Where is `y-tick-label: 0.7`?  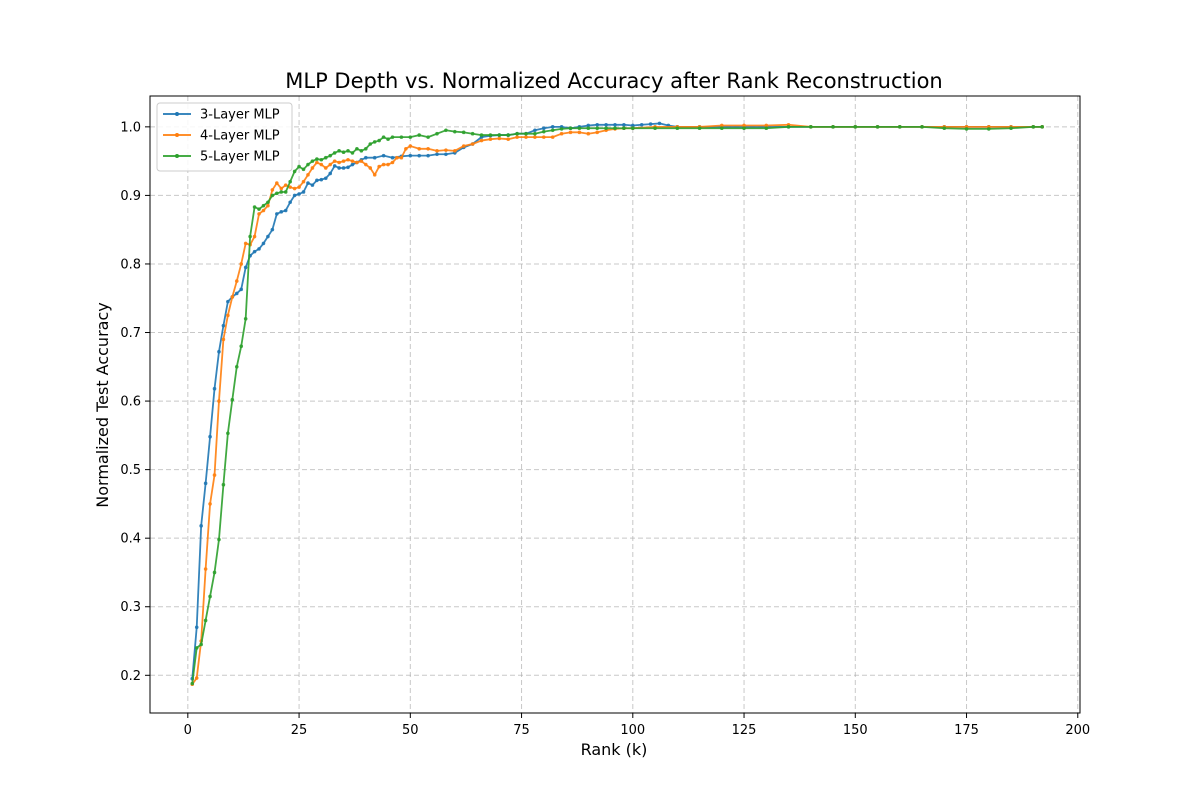 y-tick-label: 0.7 is located at coordinates (130, 333).